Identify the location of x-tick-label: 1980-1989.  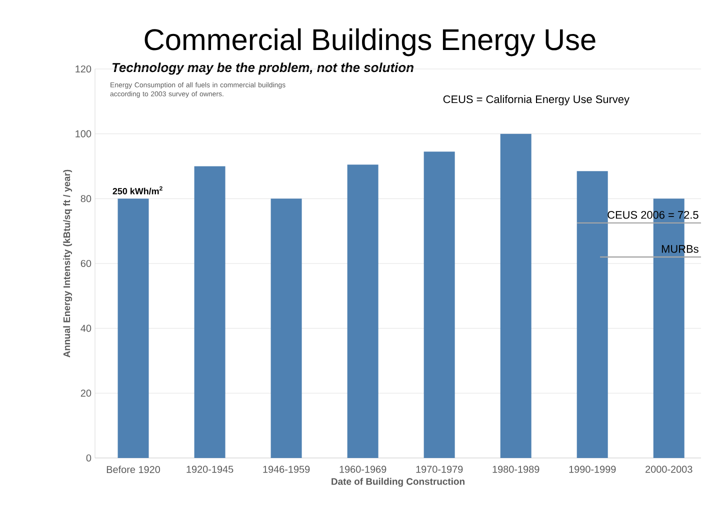
(516, 469).